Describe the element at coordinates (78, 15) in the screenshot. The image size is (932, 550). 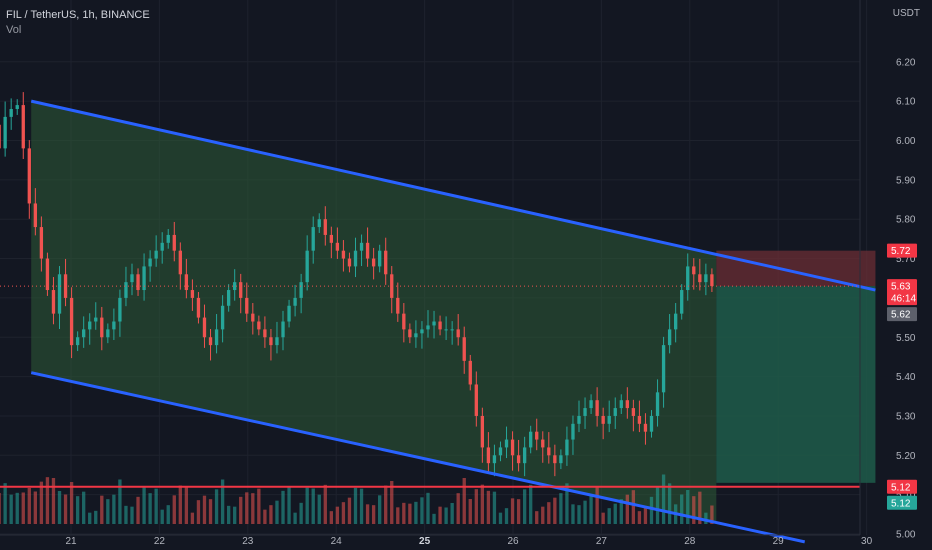
I see `symbol-title: FIL / TetherUS, 1h, BINANCE` at that location.